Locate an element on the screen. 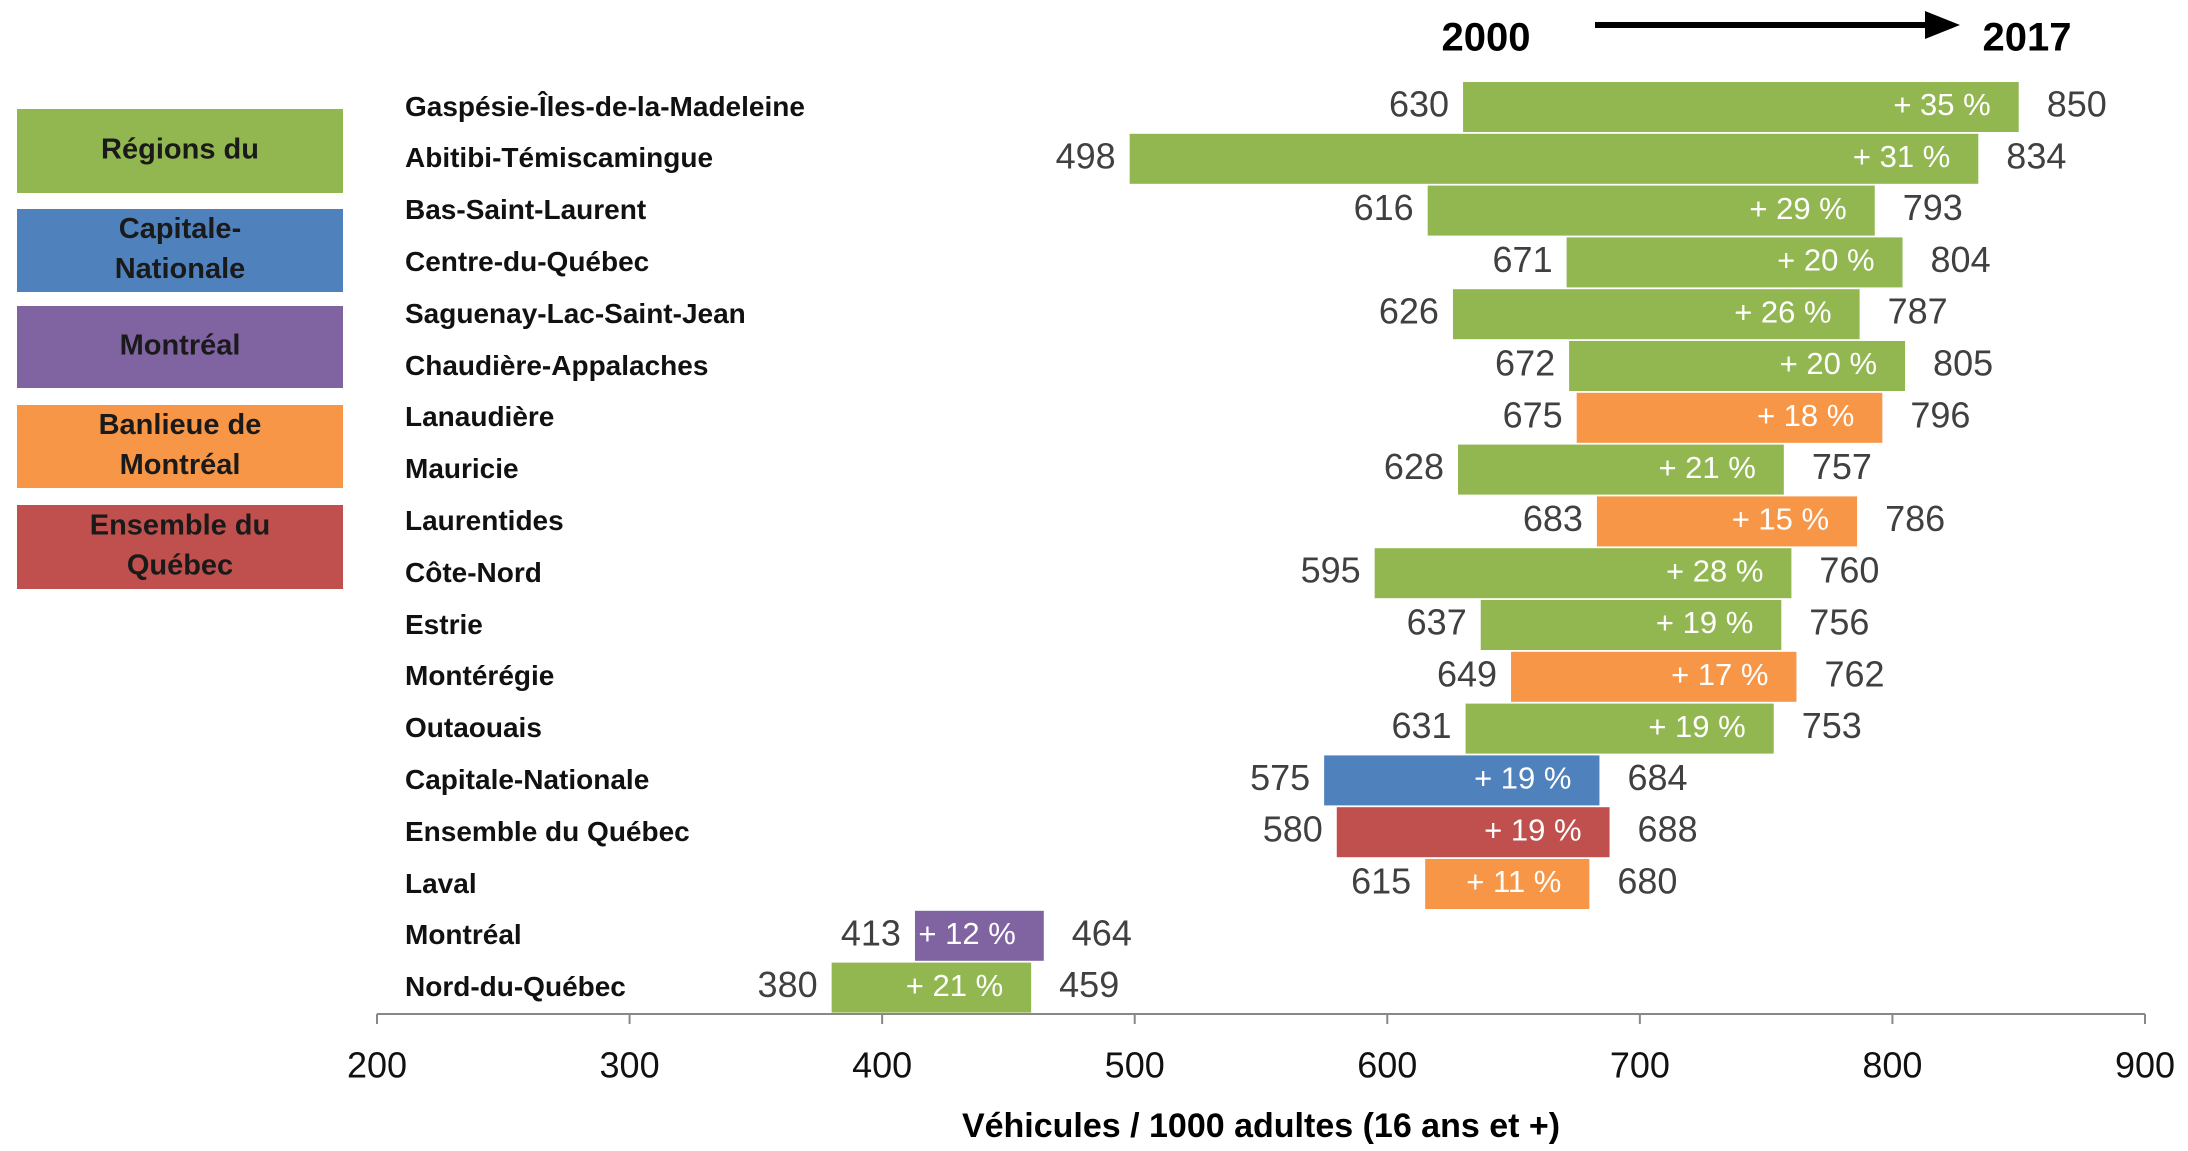 The image size is (2188, 1151). start-label: 671 is located at coordinates (1523, 259).